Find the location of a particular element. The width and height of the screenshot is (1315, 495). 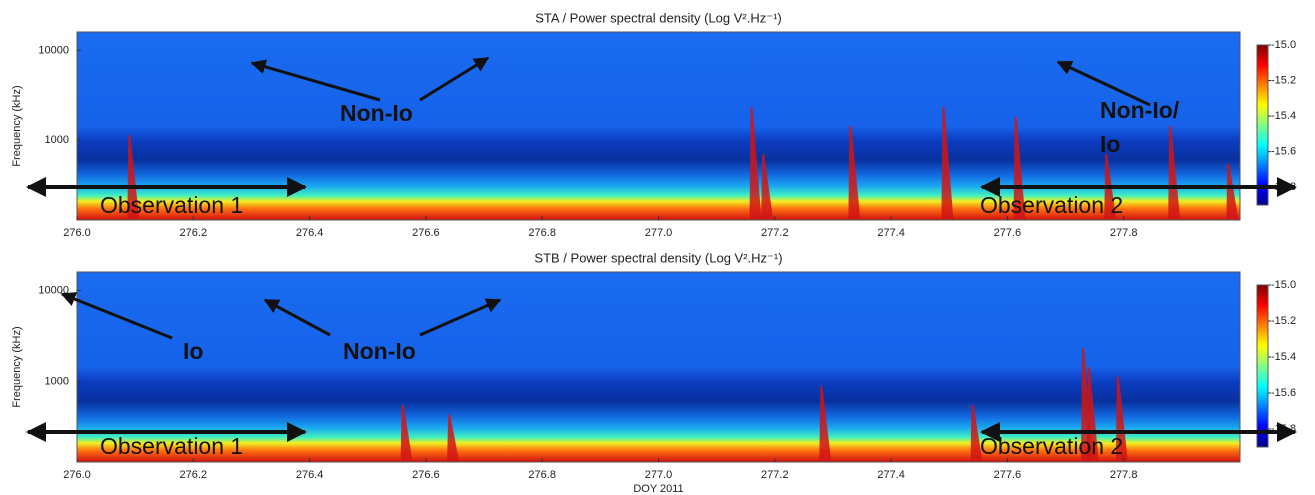

annotation: Non-Io/ is located at coordinates (1140, 110).